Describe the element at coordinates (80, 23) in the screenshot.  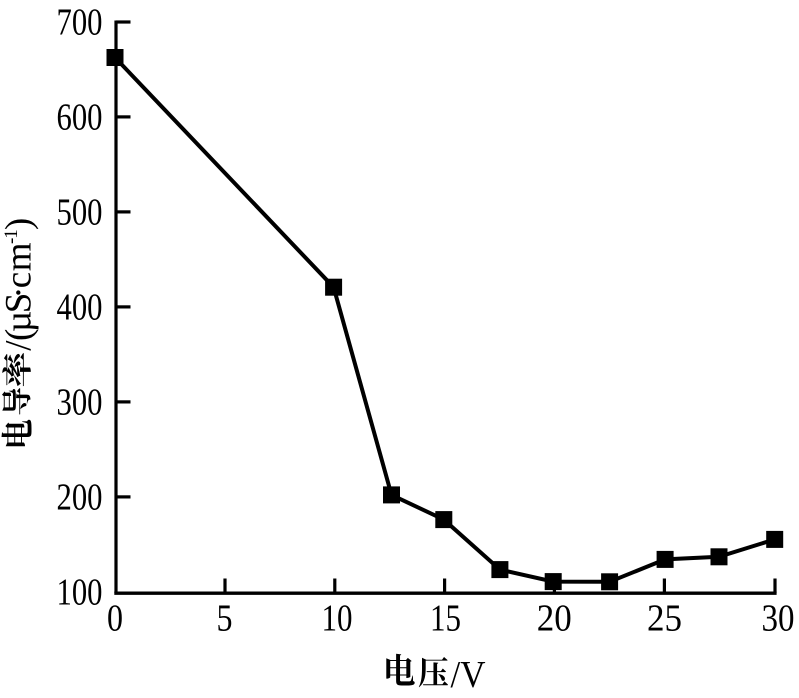
I see `svg-text: 700` at that location.